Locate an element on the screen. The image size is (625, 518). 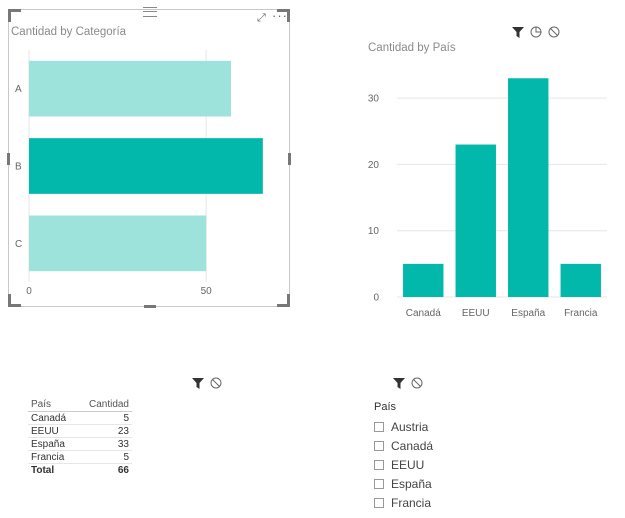
slicer-item: Canadá is located at coordinates (403, 446).